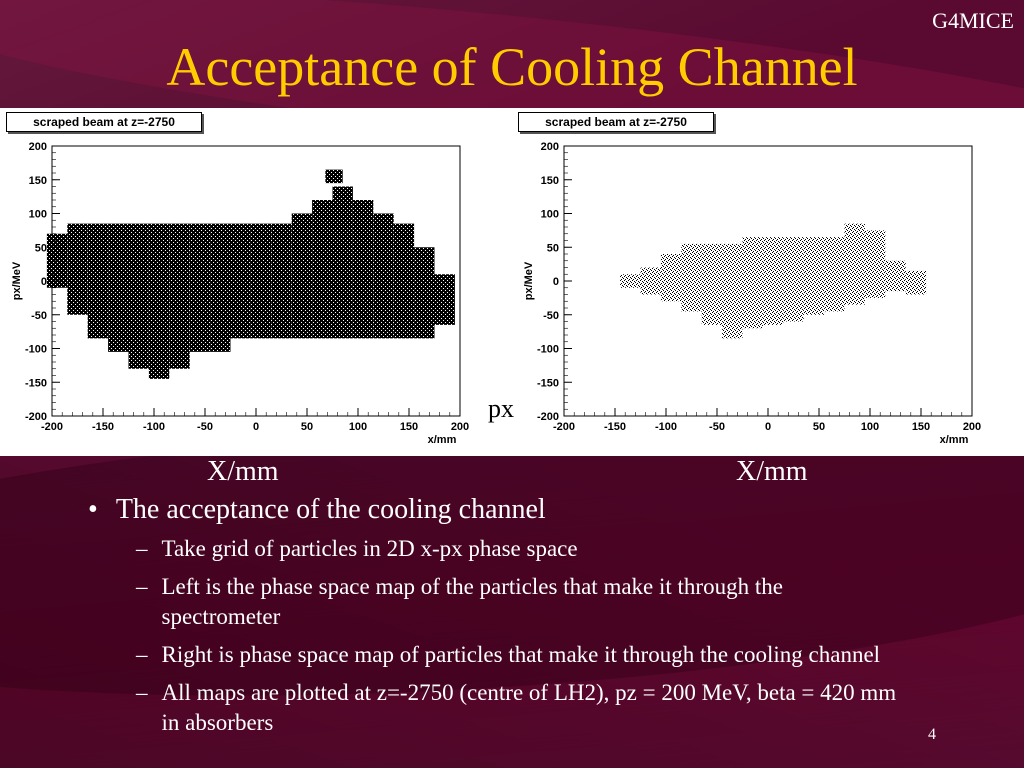 This screenshot has width=1024, height=768. Describe the element at coordinates (243, 471) in the screenshot. I see `x-axis-caption-left: X/mm` at that location.